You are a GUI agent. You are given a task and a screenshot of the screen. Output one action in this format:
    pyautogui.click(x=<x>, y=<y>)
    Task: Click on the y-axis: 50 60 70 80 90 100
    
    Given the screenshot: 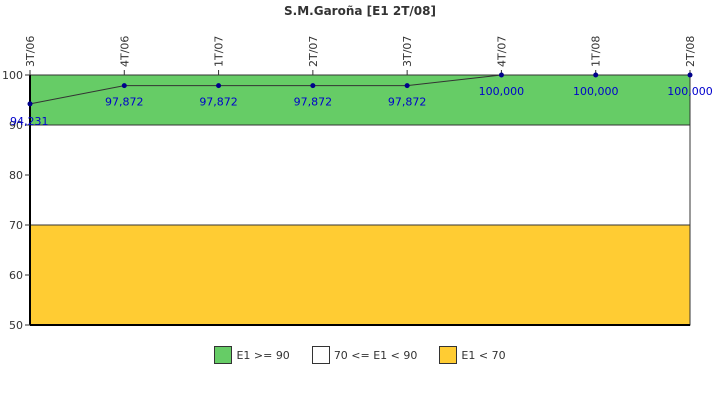 What is the action you would take?
    pyautogui.click(x=16, y=200)
    